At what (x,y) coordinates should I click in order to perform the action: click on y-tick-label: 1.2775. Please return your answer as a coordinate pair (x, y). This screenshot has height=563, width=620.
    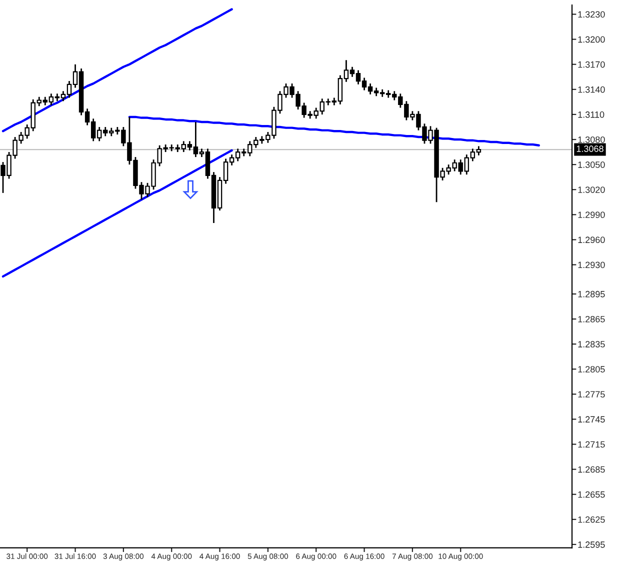
    Looking at the image, I should click on (591, 394).